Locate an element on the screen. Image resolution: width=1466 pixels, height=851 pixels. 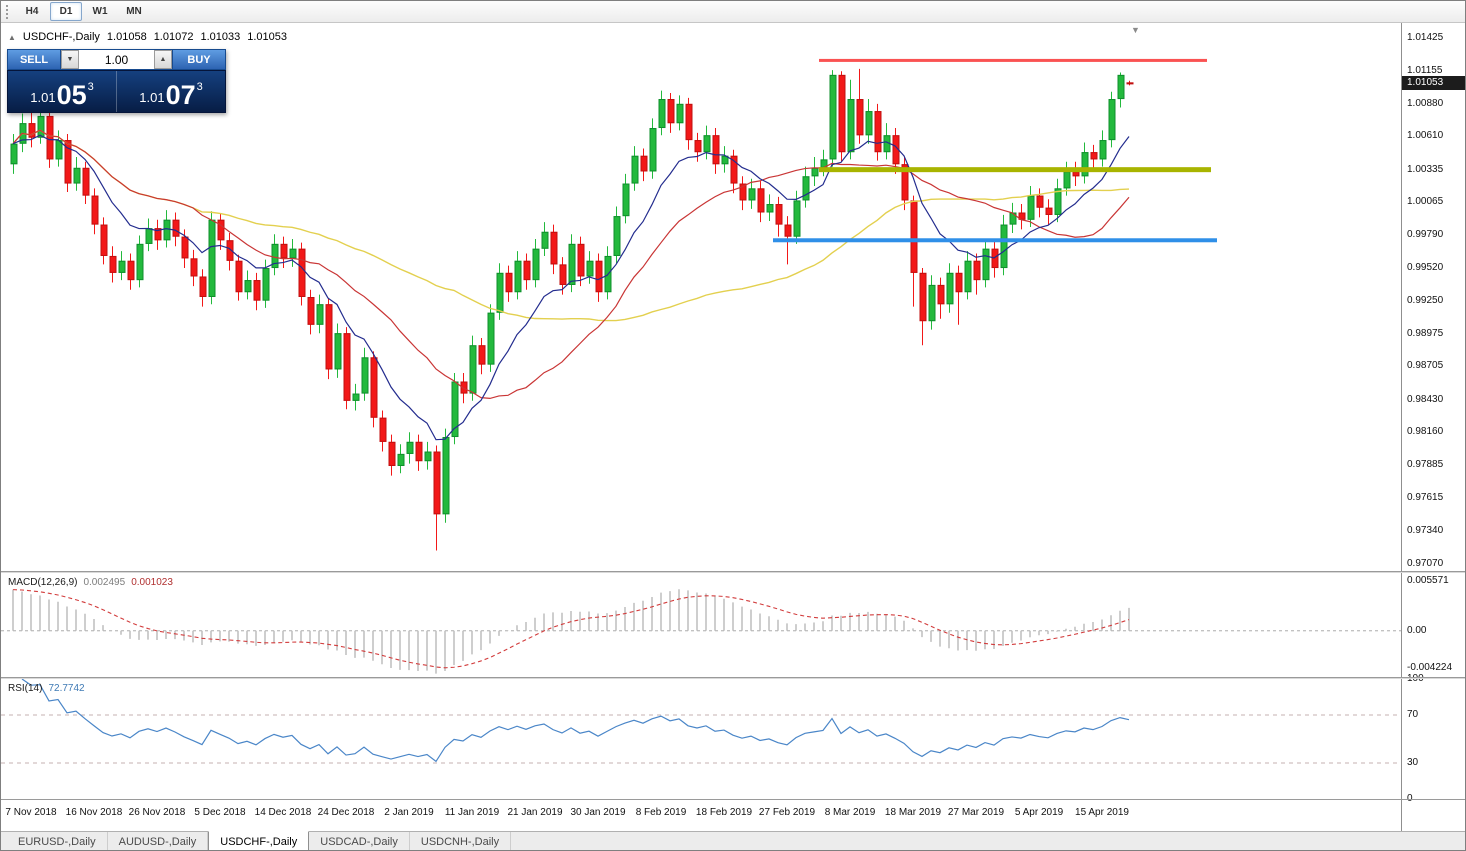
rsi-indicator-canvas is located at coordinates (702, 739).